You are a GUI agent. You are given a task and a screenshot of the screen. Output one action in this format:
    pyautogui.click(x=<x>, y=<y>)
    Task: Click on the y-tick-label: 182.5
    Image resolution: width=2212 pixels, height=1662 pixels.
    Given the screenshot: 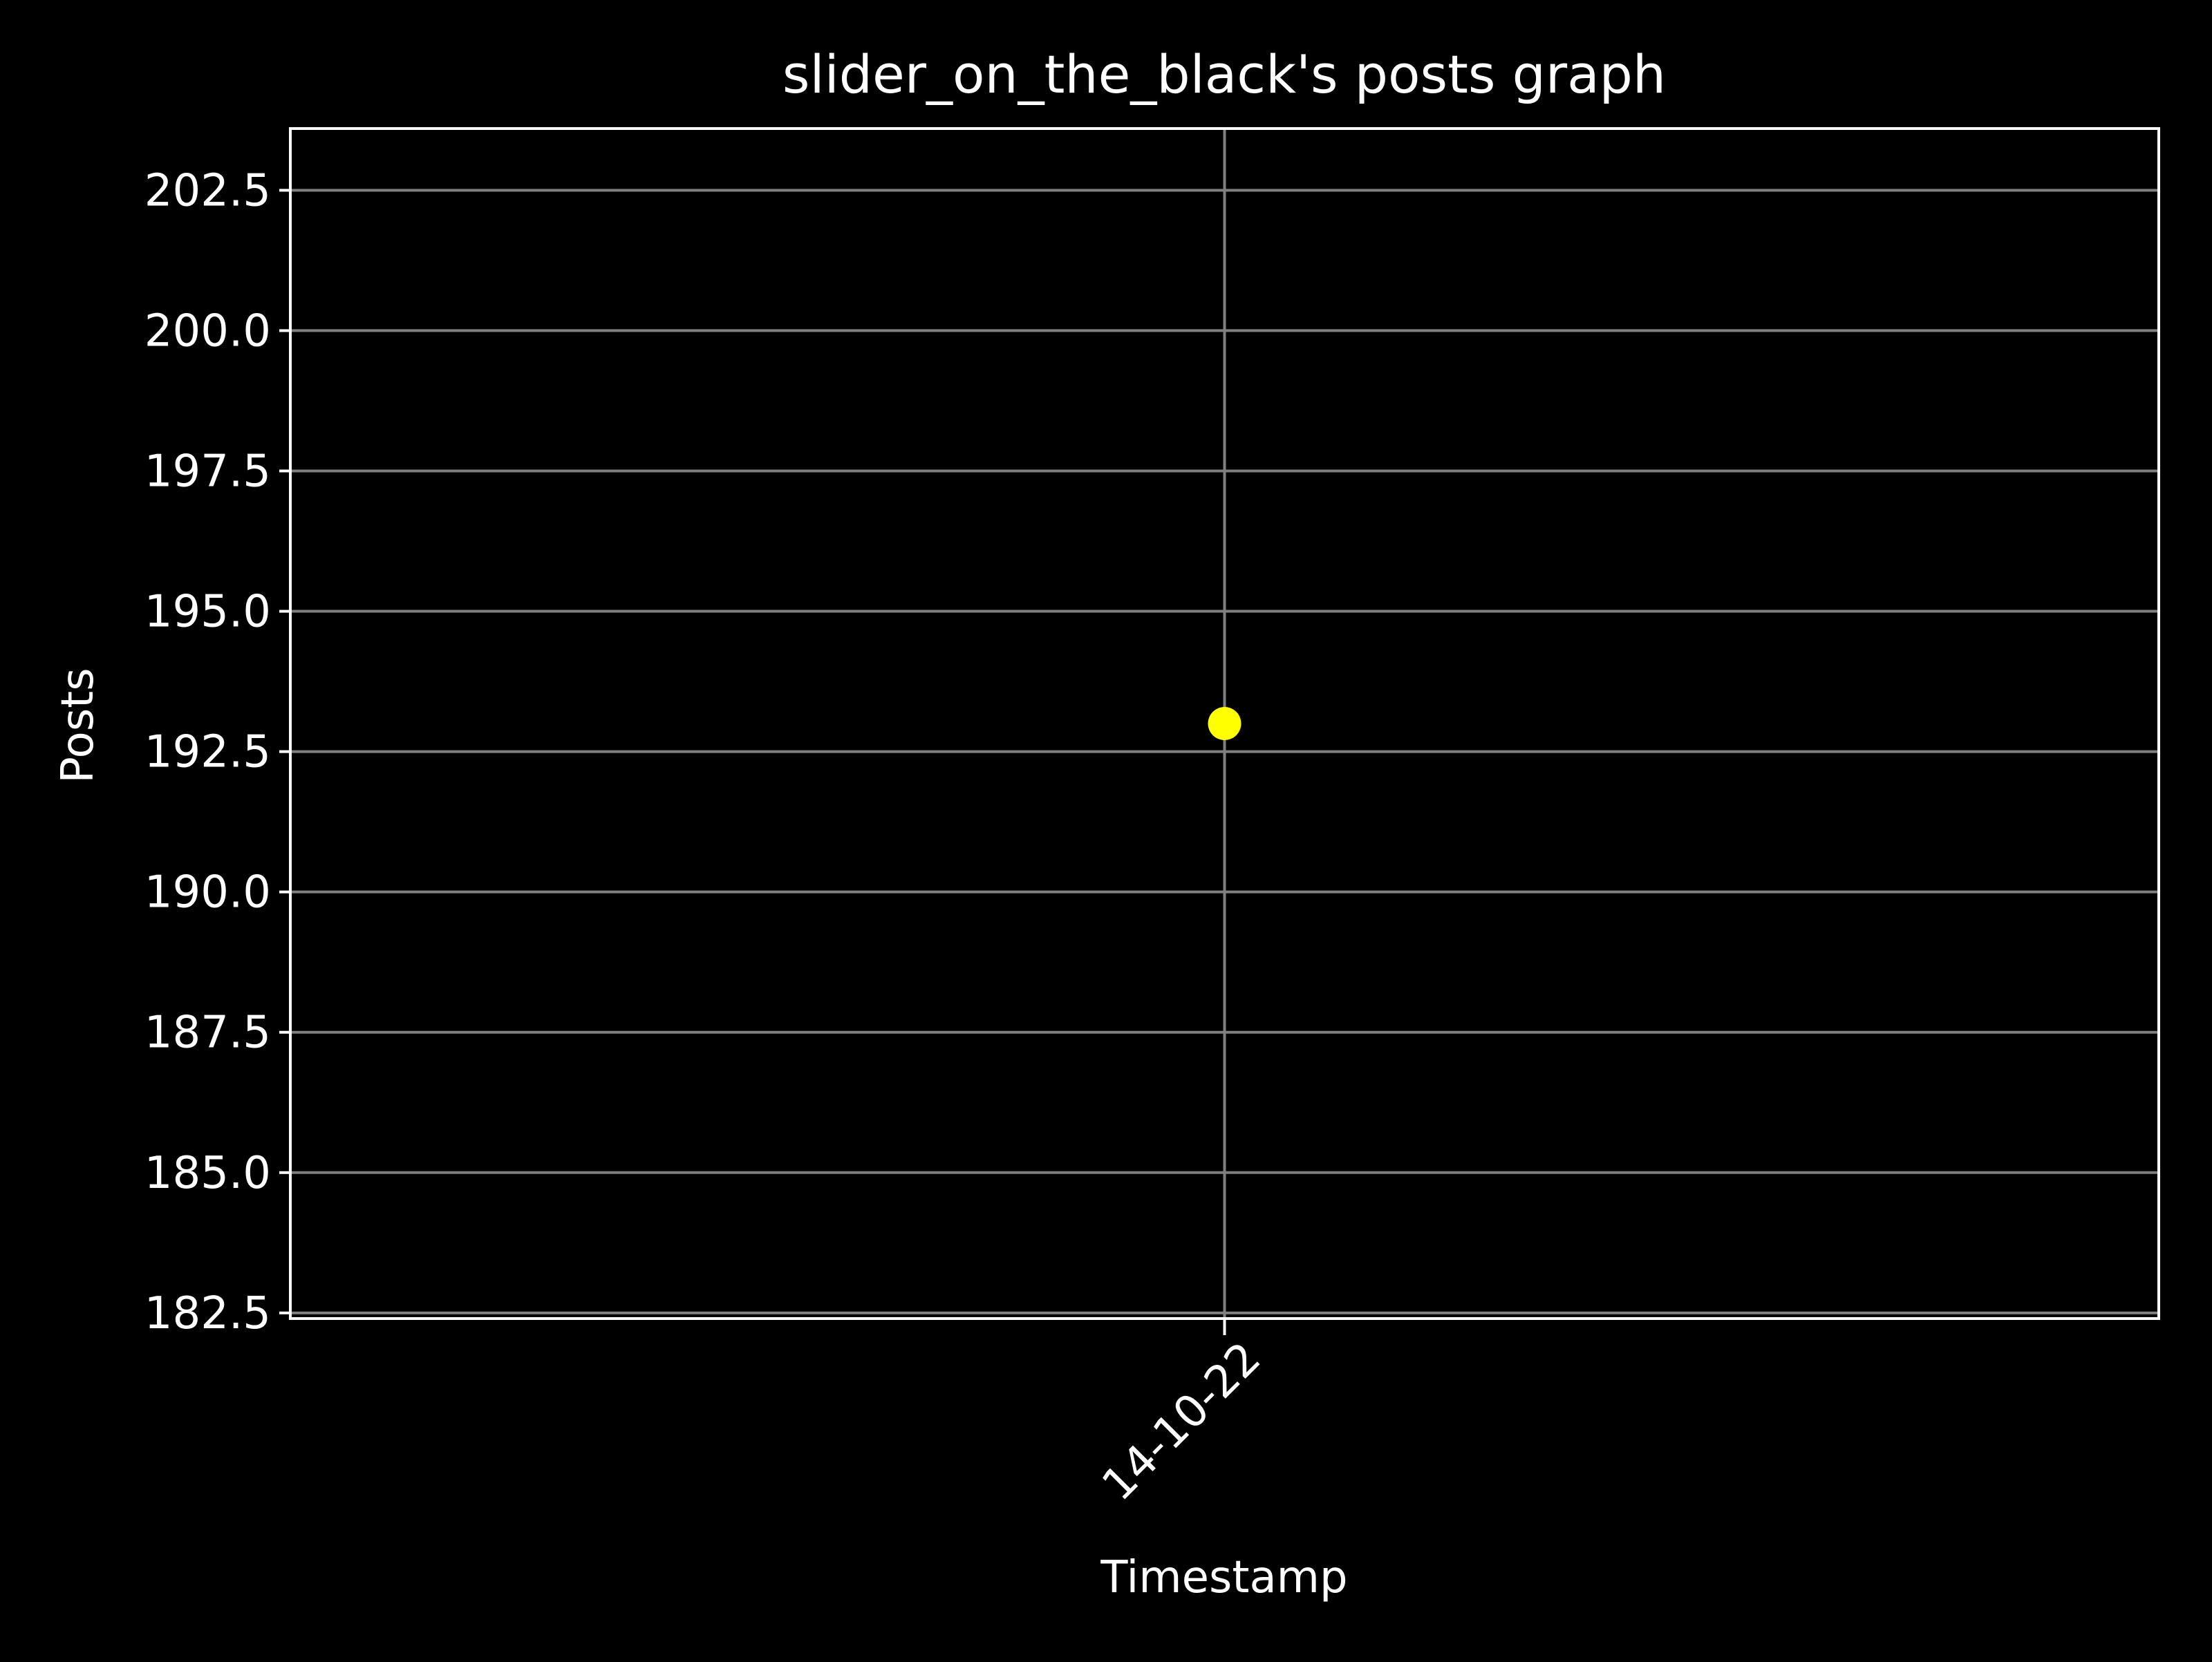 What is the action you would take?
    pyautogui.click(x=208, y=1313)
    